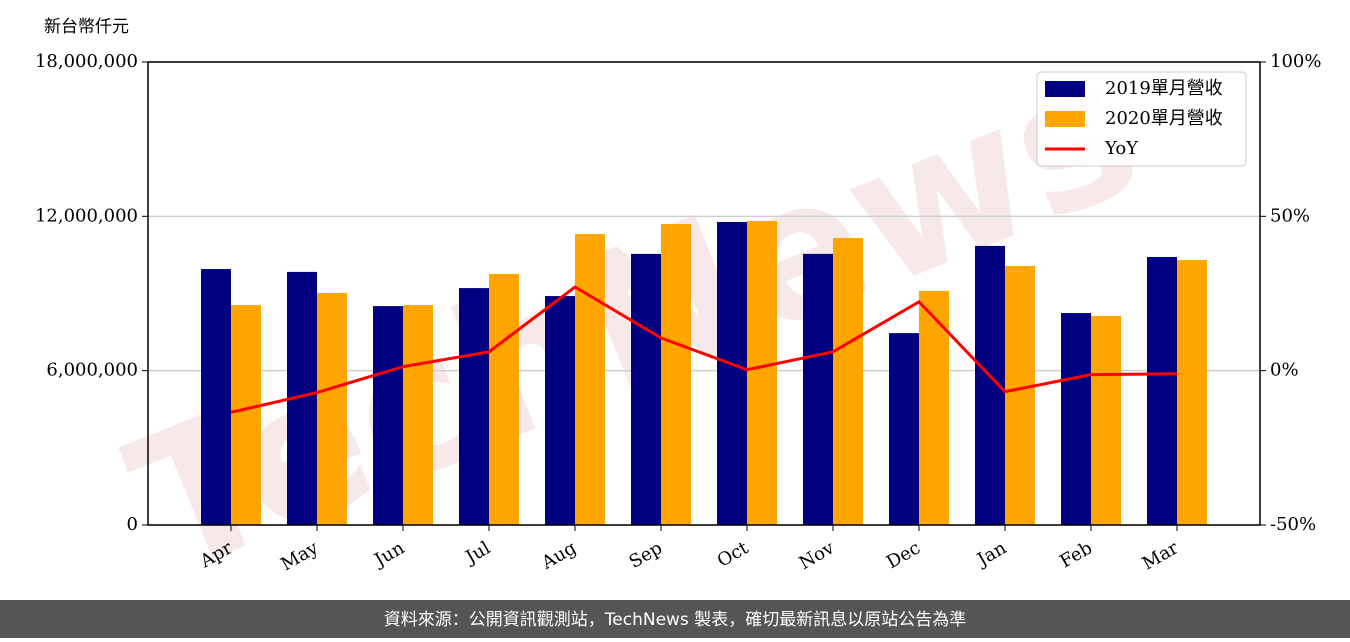 The width and height of the screenshot is (1350, 642). I want to click on x-tick-label: Jun, so click(388, 554).